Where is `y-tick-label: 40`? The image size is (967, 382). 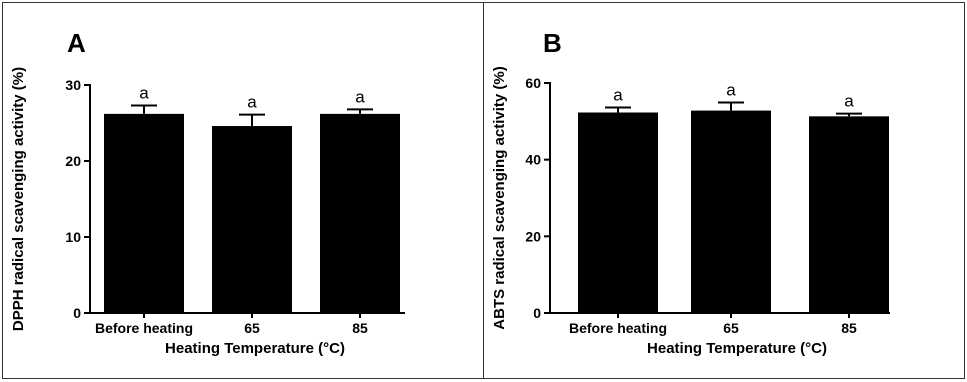
y-tick-label: 40 is located at coordinates (533, 160).